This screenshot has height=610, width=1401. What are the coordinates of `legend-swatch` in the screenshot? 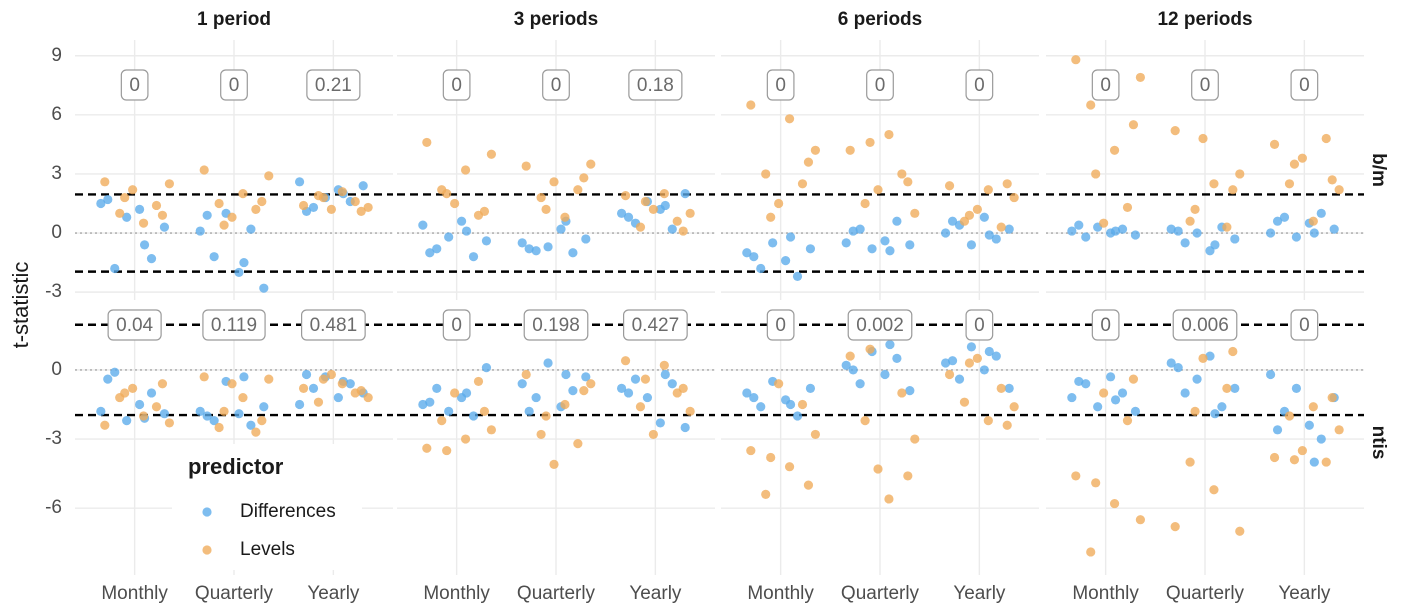 It's located at (207, 512).